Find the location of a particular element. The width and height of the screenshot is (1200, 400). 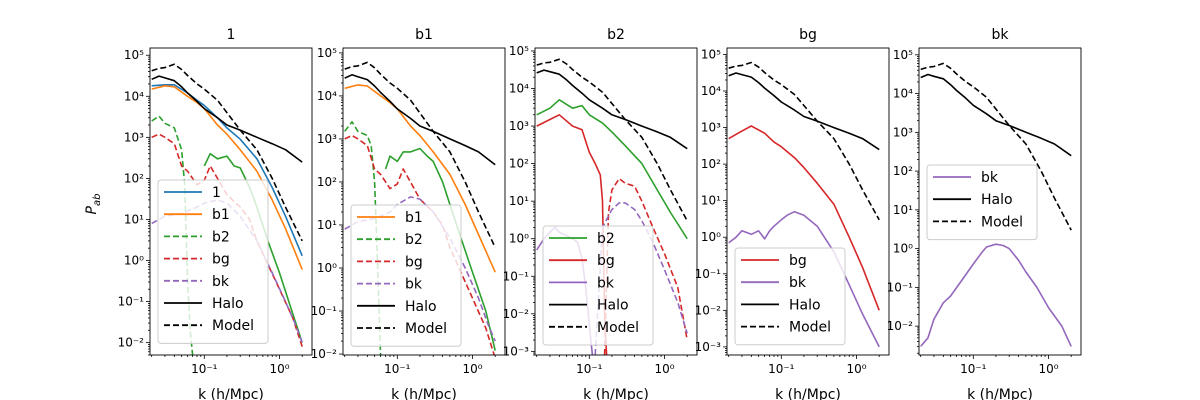

panel-title: 1 is located at coordinates (231, 35).